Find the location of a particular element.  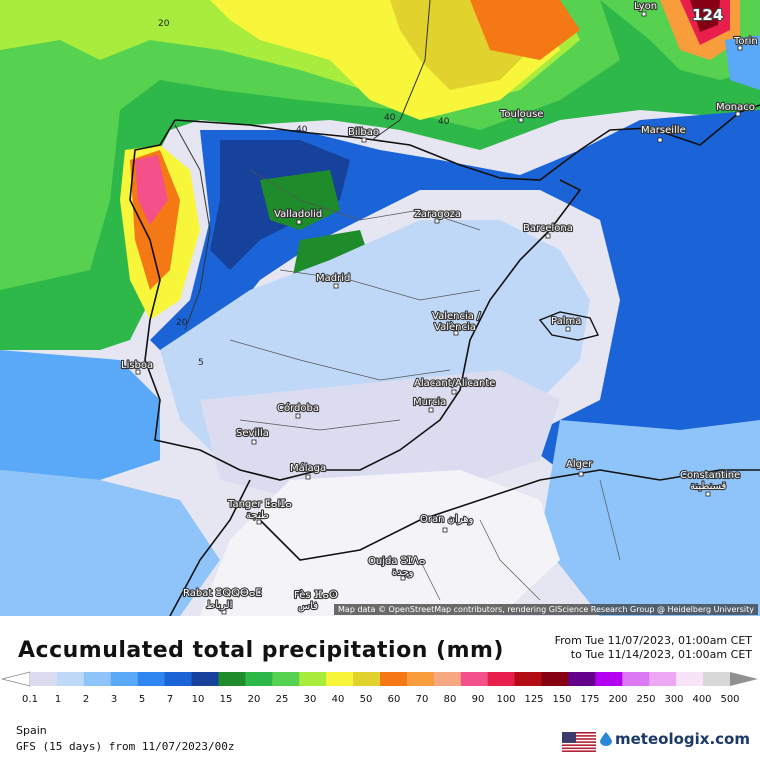

scale-tick-label: 60 is located at coordinates (394, 699).